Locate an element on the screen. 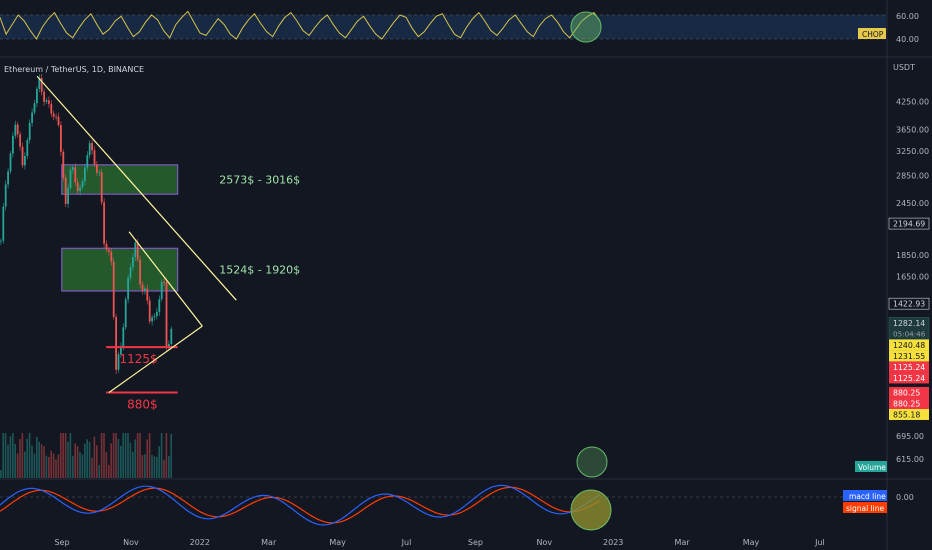 This screenshot has height=550, width=932. macd-highlight-circle is located at coordinates (591, 510).